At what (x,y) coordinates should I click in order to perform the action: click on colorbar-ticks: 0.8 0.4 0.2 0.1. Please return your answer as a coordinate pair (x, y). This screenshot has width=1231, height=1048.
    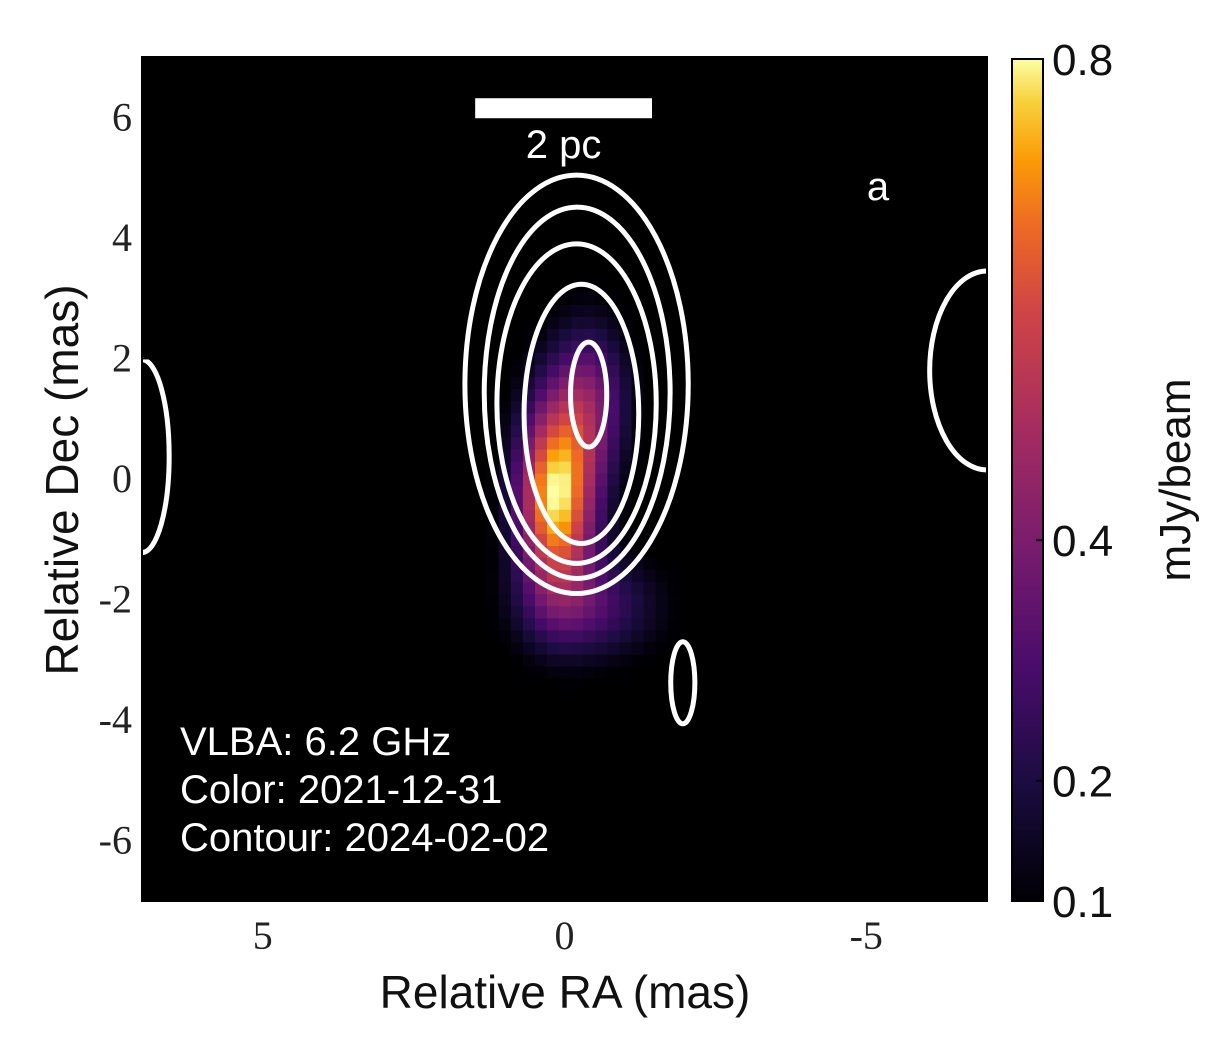
    Looking at the image, I should click on (1074, 481).